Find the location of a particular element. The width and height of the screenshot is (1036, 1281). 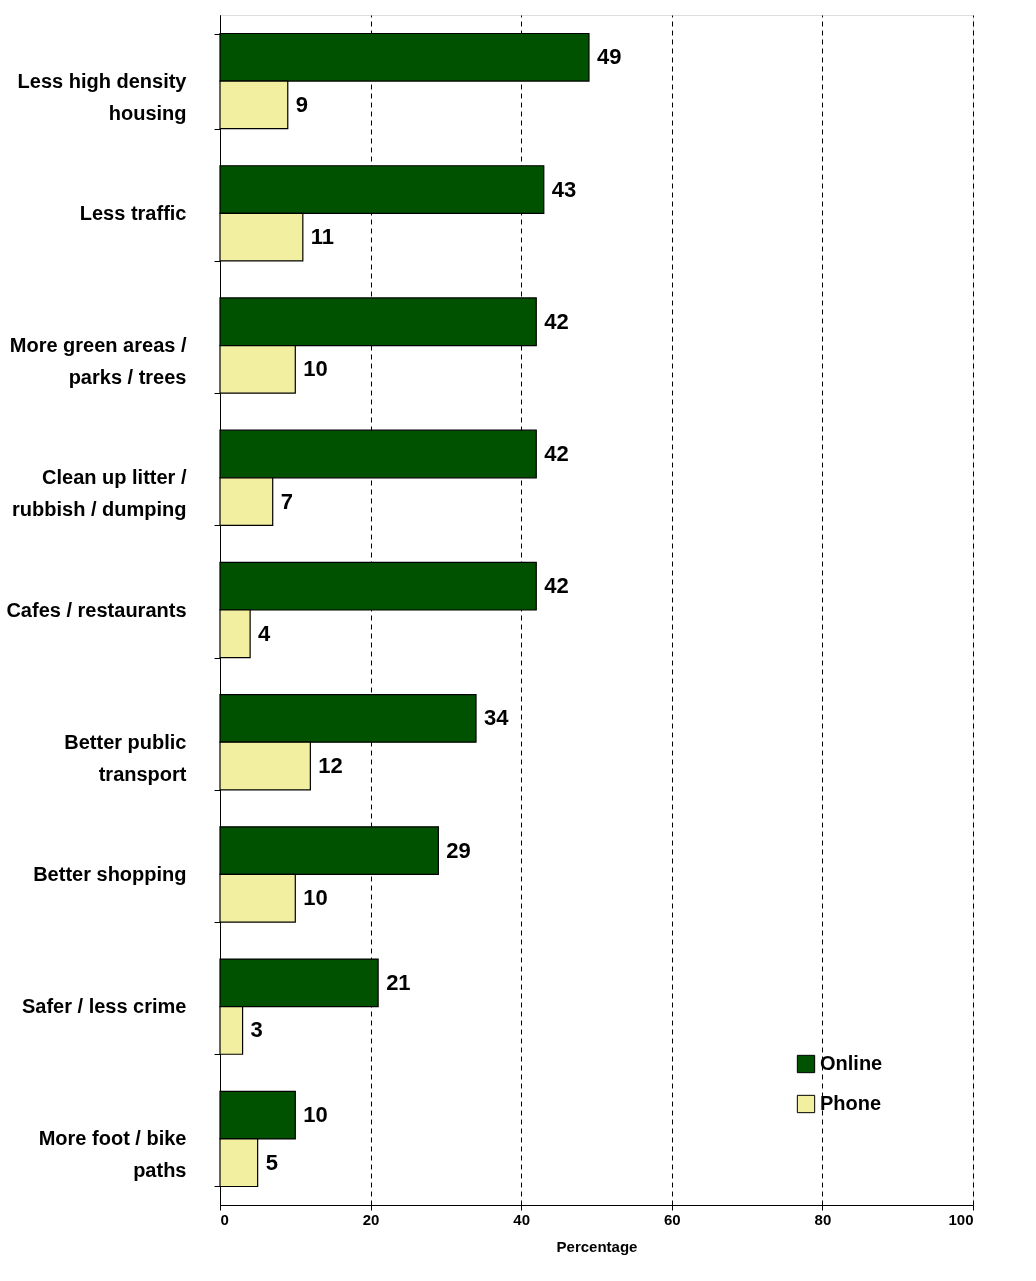

data-label: 5 is located at coordinates (271, 1162).